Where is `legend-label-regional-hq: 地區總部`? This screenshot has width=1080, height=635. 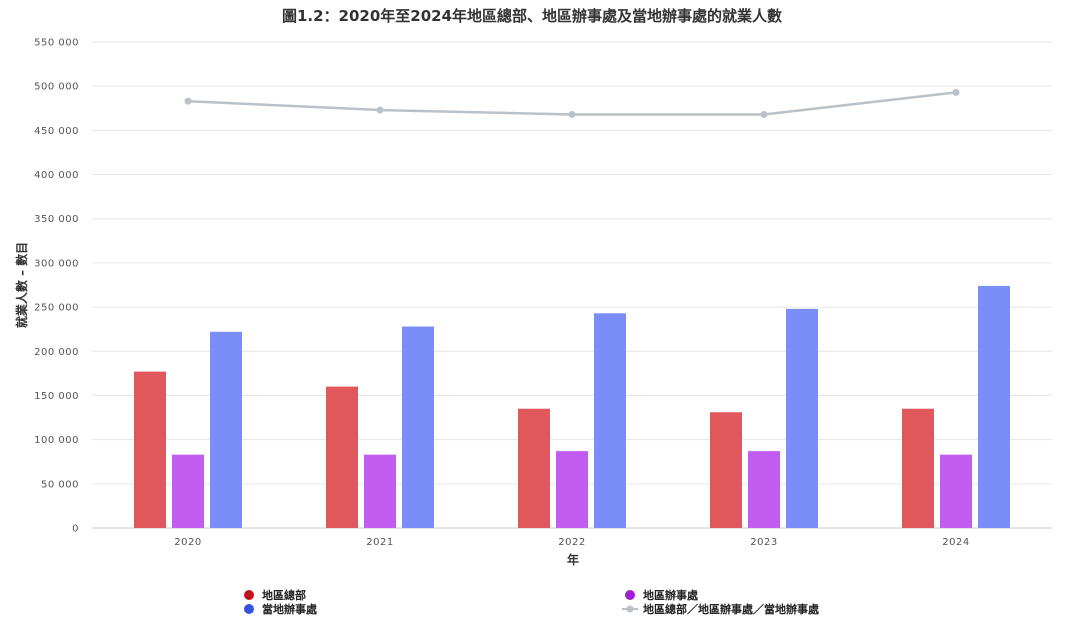 legend-label-regional-hq: 地區總部 is located at coordinates (284, 595).